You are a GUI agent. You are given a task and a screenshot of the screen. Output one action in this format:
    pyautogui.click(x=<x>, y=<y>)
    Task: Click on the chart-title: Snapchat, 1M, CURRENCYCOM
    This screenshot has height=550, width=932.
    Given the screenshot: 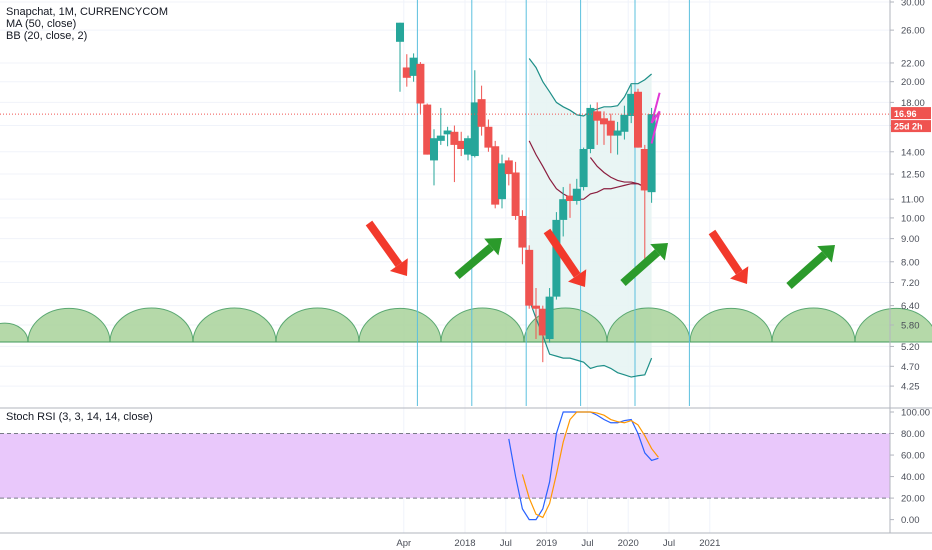 What is the action you would take?
    pyautogui.click(x=87, y=12)
    